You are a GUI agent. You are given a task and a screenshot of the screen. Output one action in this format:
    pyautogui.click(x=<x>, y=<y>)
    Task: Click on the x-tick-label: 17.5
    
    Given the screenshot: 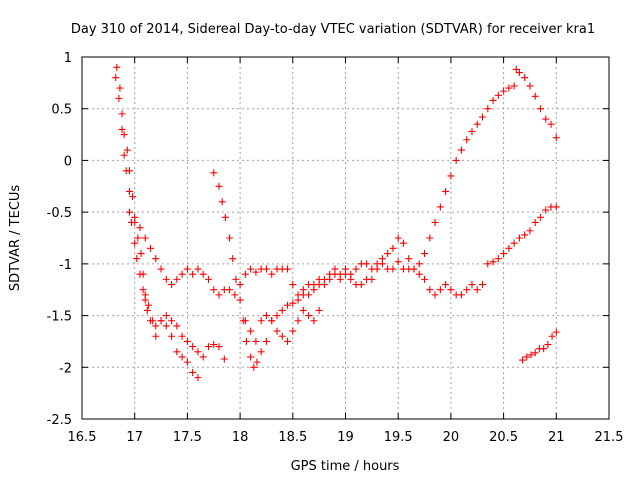 What is the action you would take?
    pyautogui.click(x=187, y=437)
    